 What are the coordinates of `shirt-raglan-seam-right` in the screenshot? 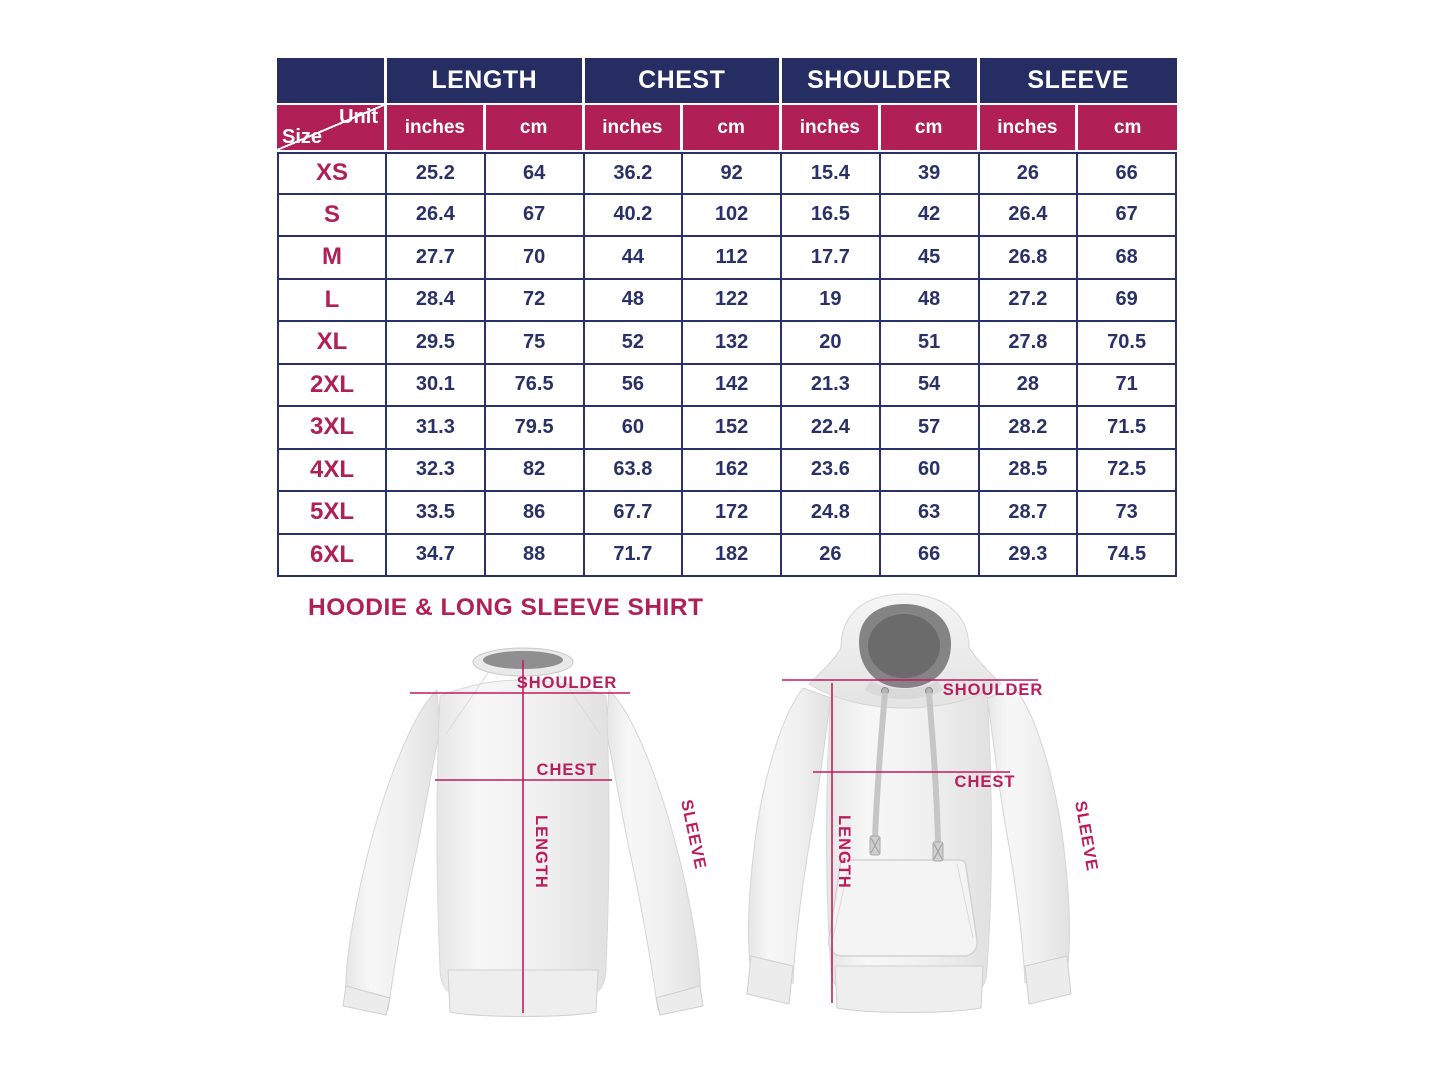 It's located at (578, 702).